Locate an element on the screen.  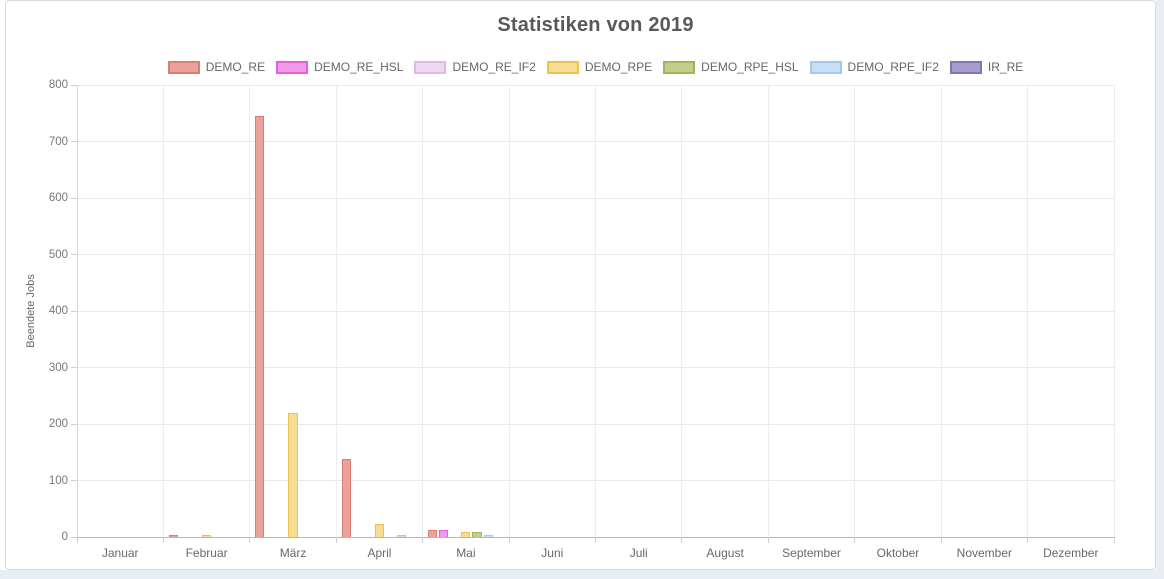
bar-DEMO_RPE_IF2-April is located at coordinates (402, 536).